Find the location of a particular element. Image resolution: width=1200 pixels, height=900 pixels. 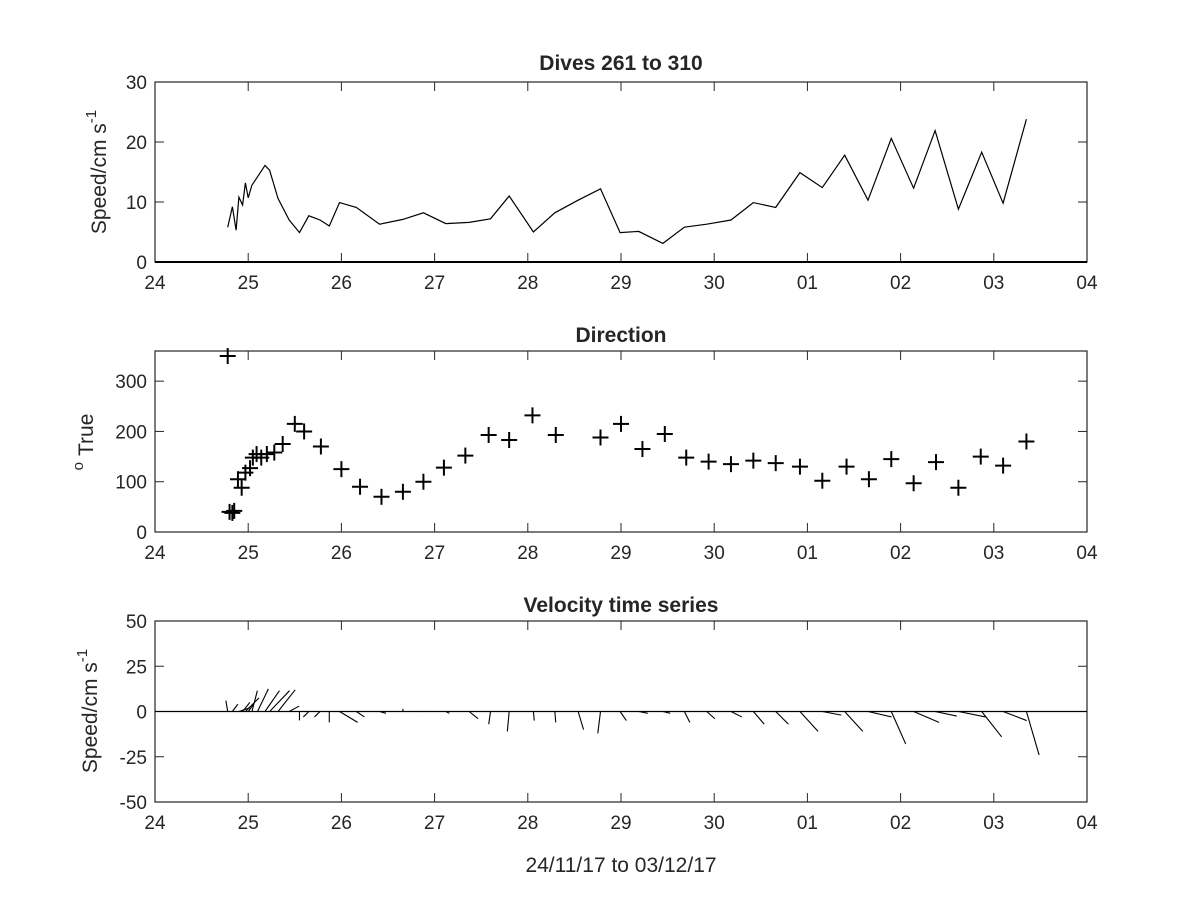

speed-xtick-label: 03 is located at coordinates (993, 283).